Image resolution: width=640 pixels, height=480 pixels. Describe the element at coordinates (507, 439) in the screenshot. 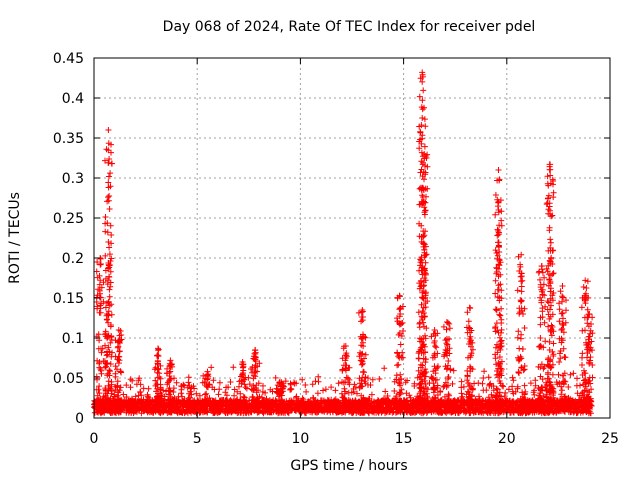

I see `x-tick-label: 20` at that location.